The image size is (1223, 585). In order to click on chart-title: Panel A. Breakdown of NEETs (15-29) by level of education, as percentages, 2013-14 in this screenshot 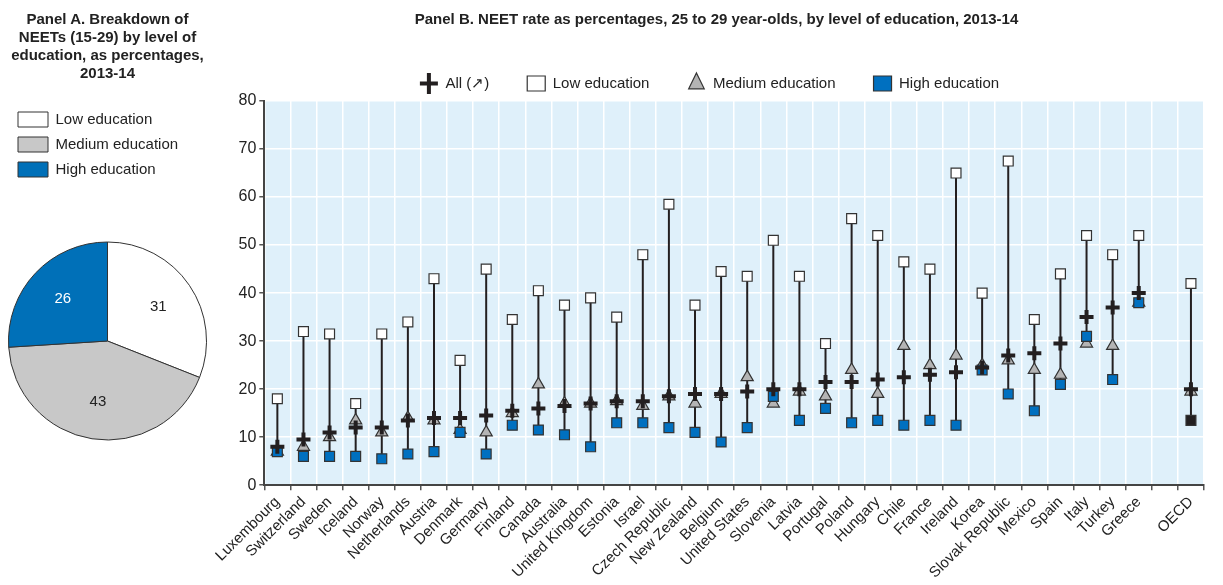, I will do `click(107, 46)`.